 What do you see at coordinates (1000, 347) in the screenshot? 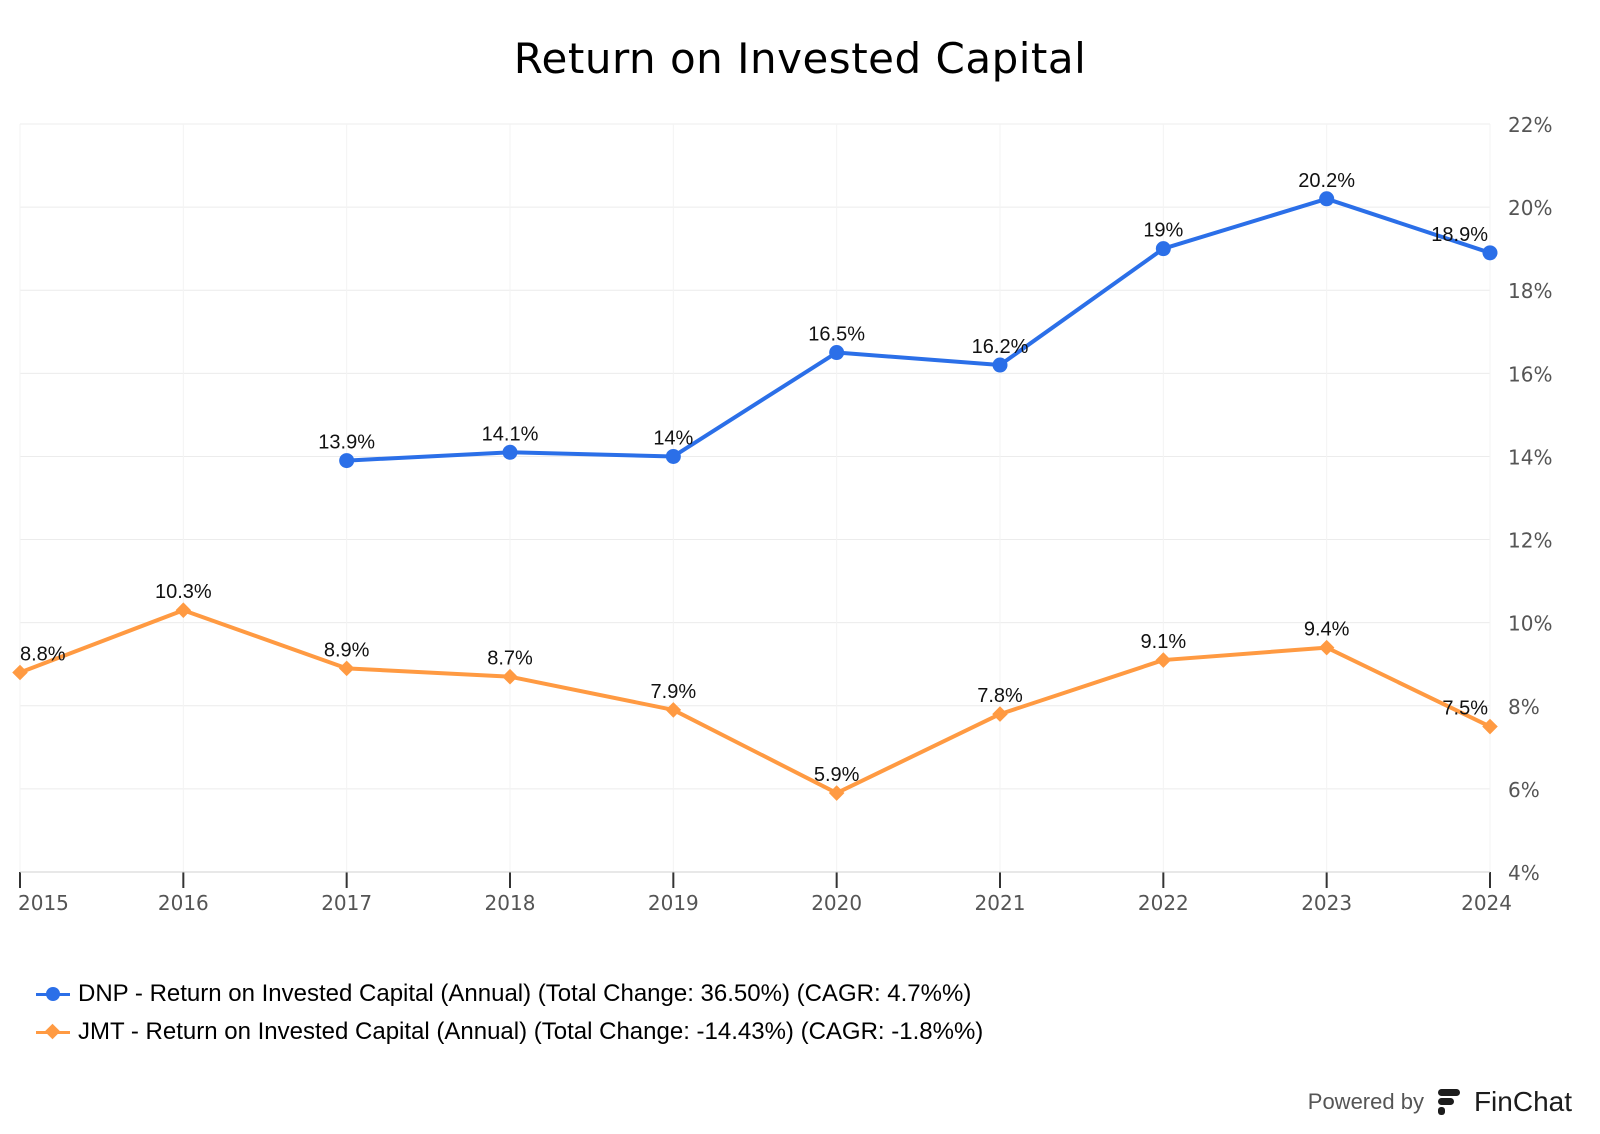
I see `data-label: 16.2%` at bounding box center [1000, 347].